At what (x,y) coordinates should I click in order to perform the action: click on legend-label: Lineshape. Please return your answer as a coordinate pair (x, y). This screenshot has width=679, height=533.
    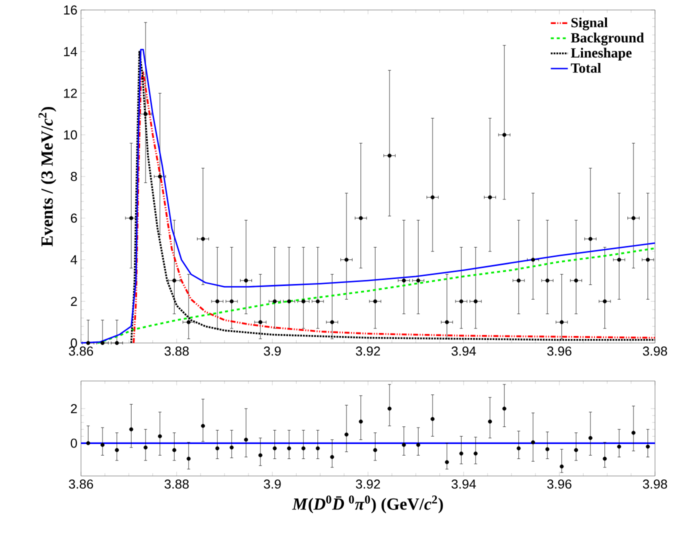
    Looking at the image, I should click on (601, 54).